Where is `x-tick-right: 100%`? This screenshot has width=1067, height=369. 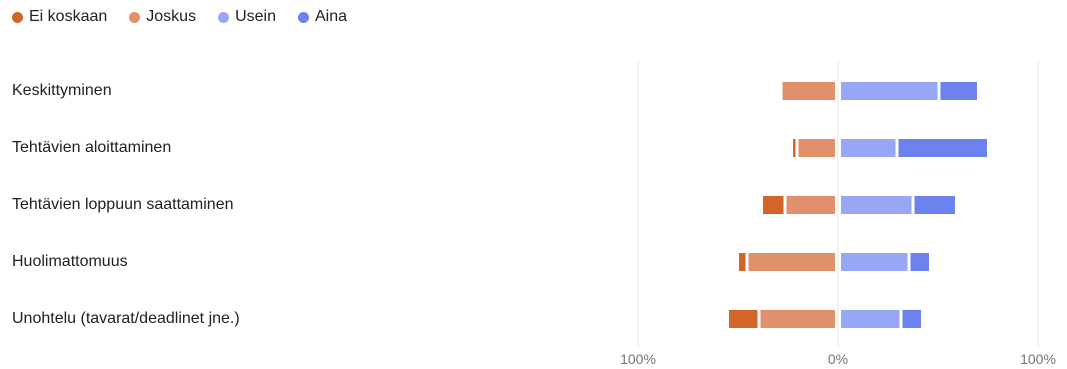
x-tick-right: 100% is located at coordinates (1038, 359).